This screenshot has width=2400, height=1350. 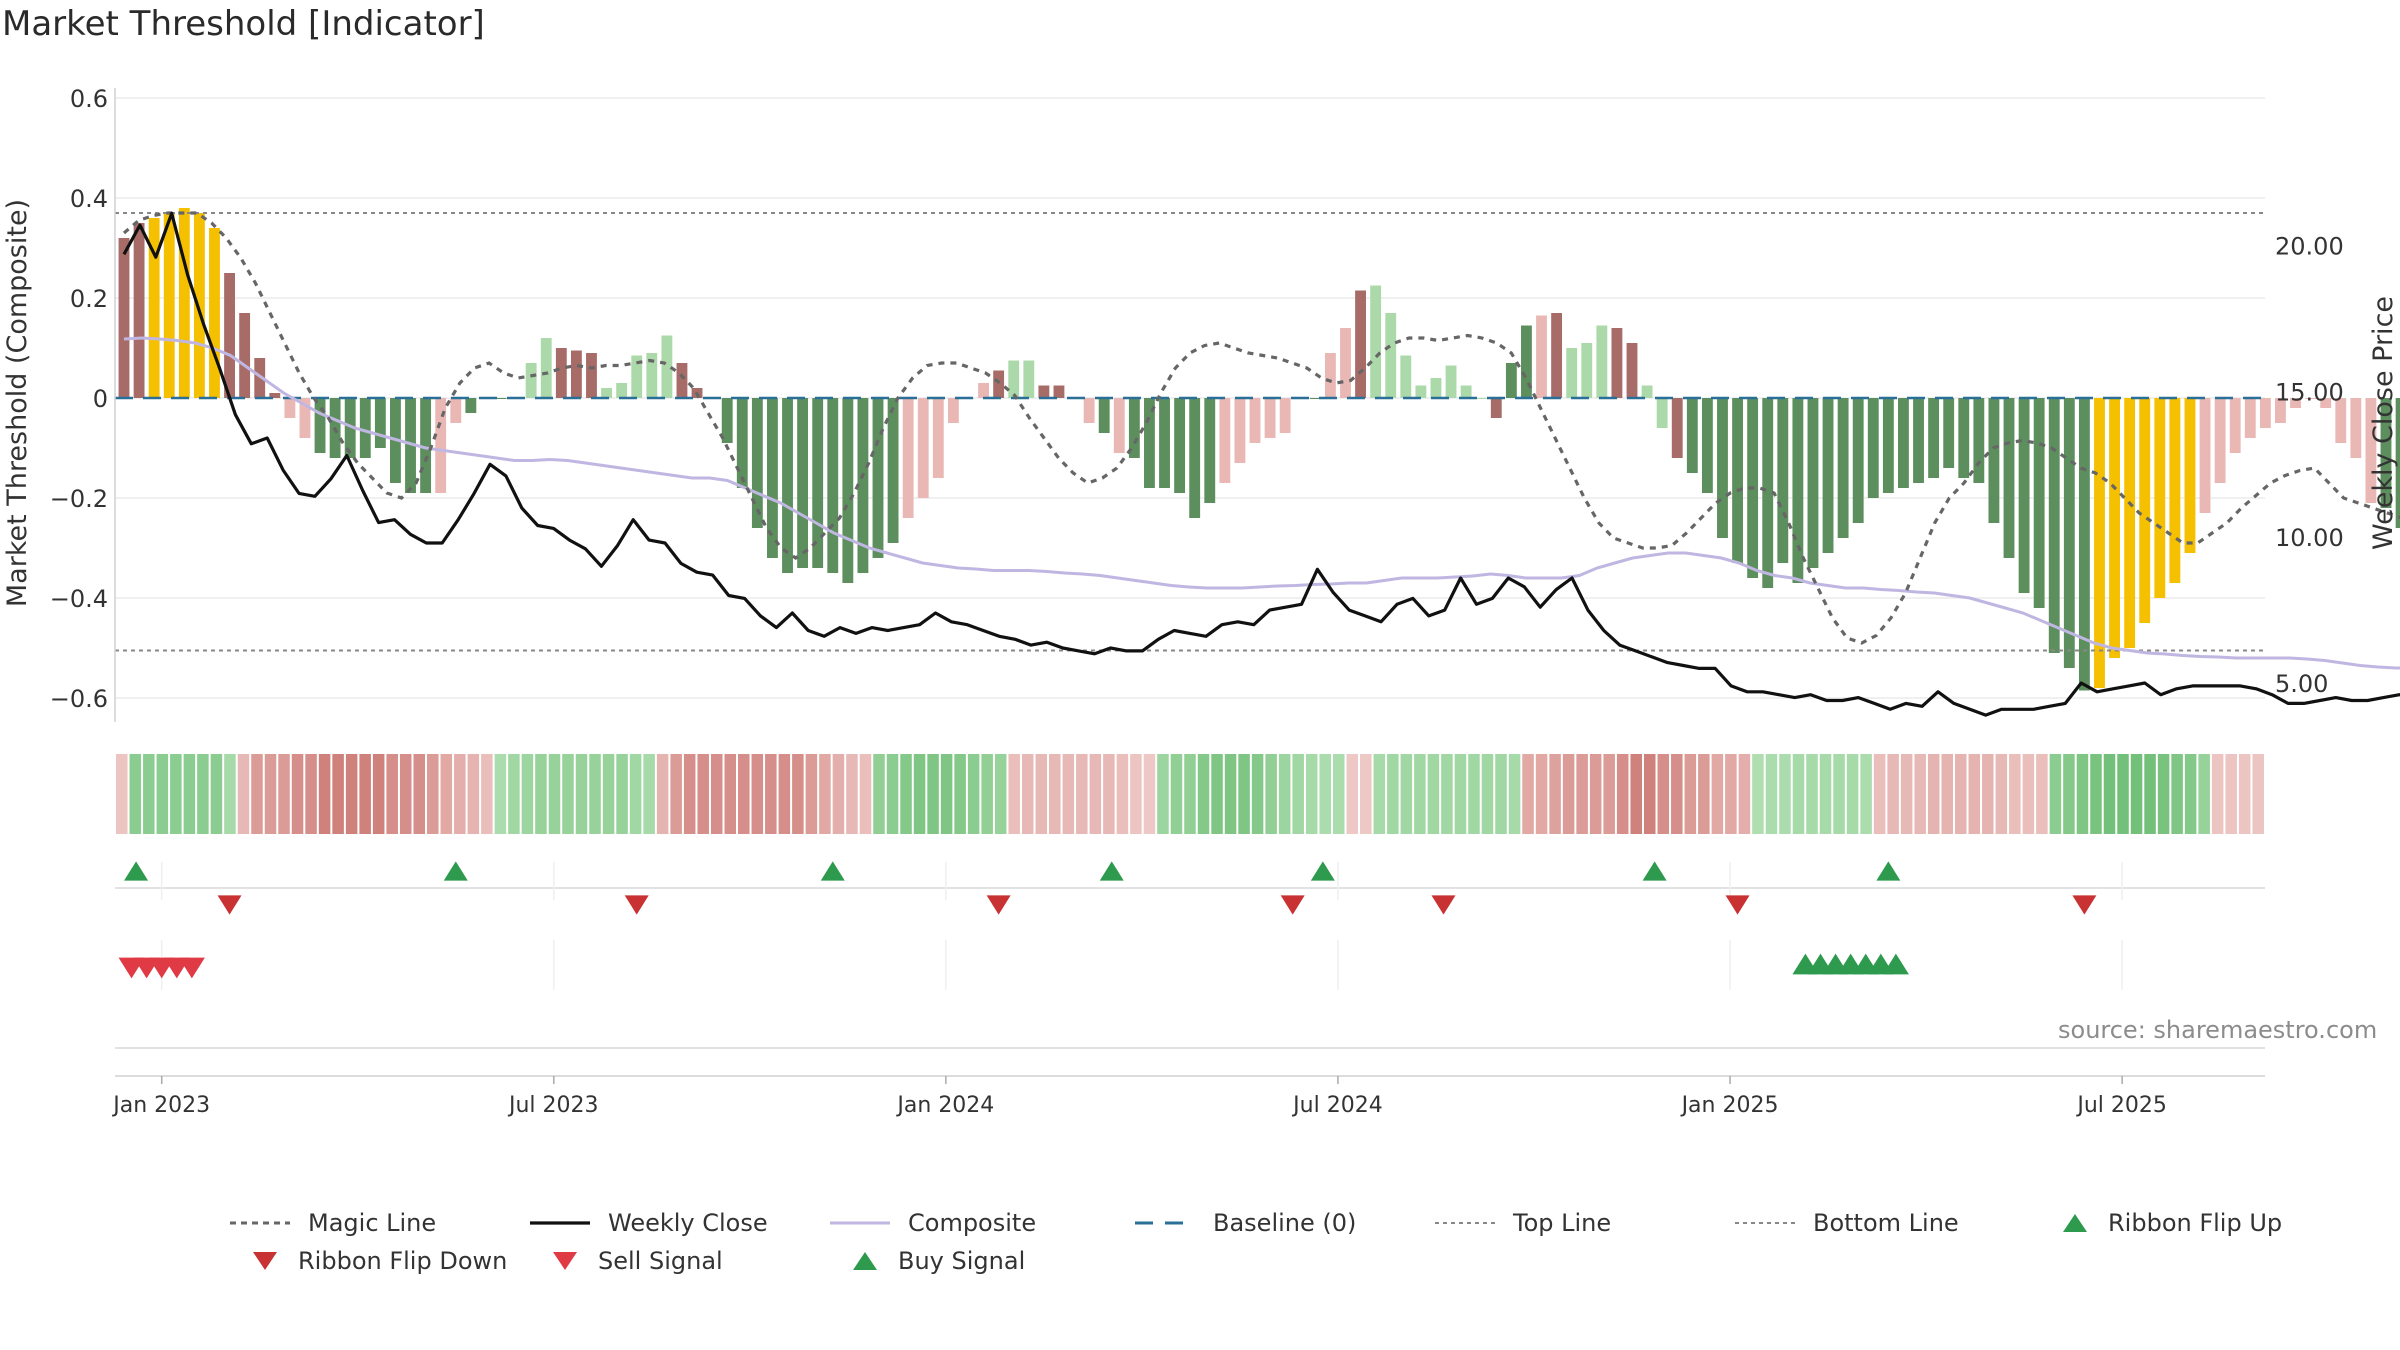 What do you see at coordinates (243, 24) in the screenshot?
I see `chart-title: Market Threshold [Indicator]` at bounding box center [243, 24].